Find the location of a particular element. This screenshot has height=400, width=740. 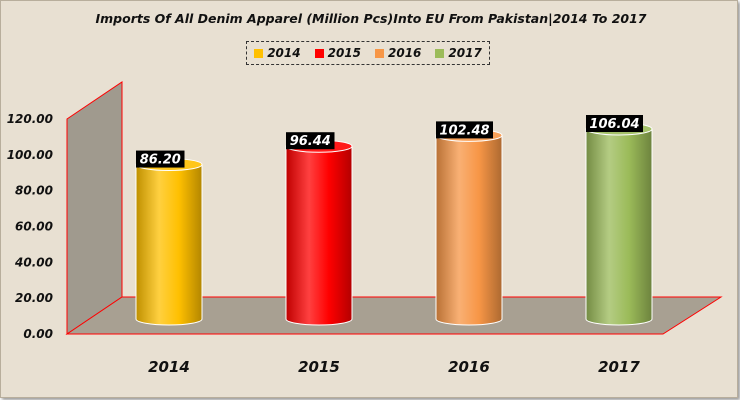

y-tick-label: 120.00 is located at coordinates (30, 119).